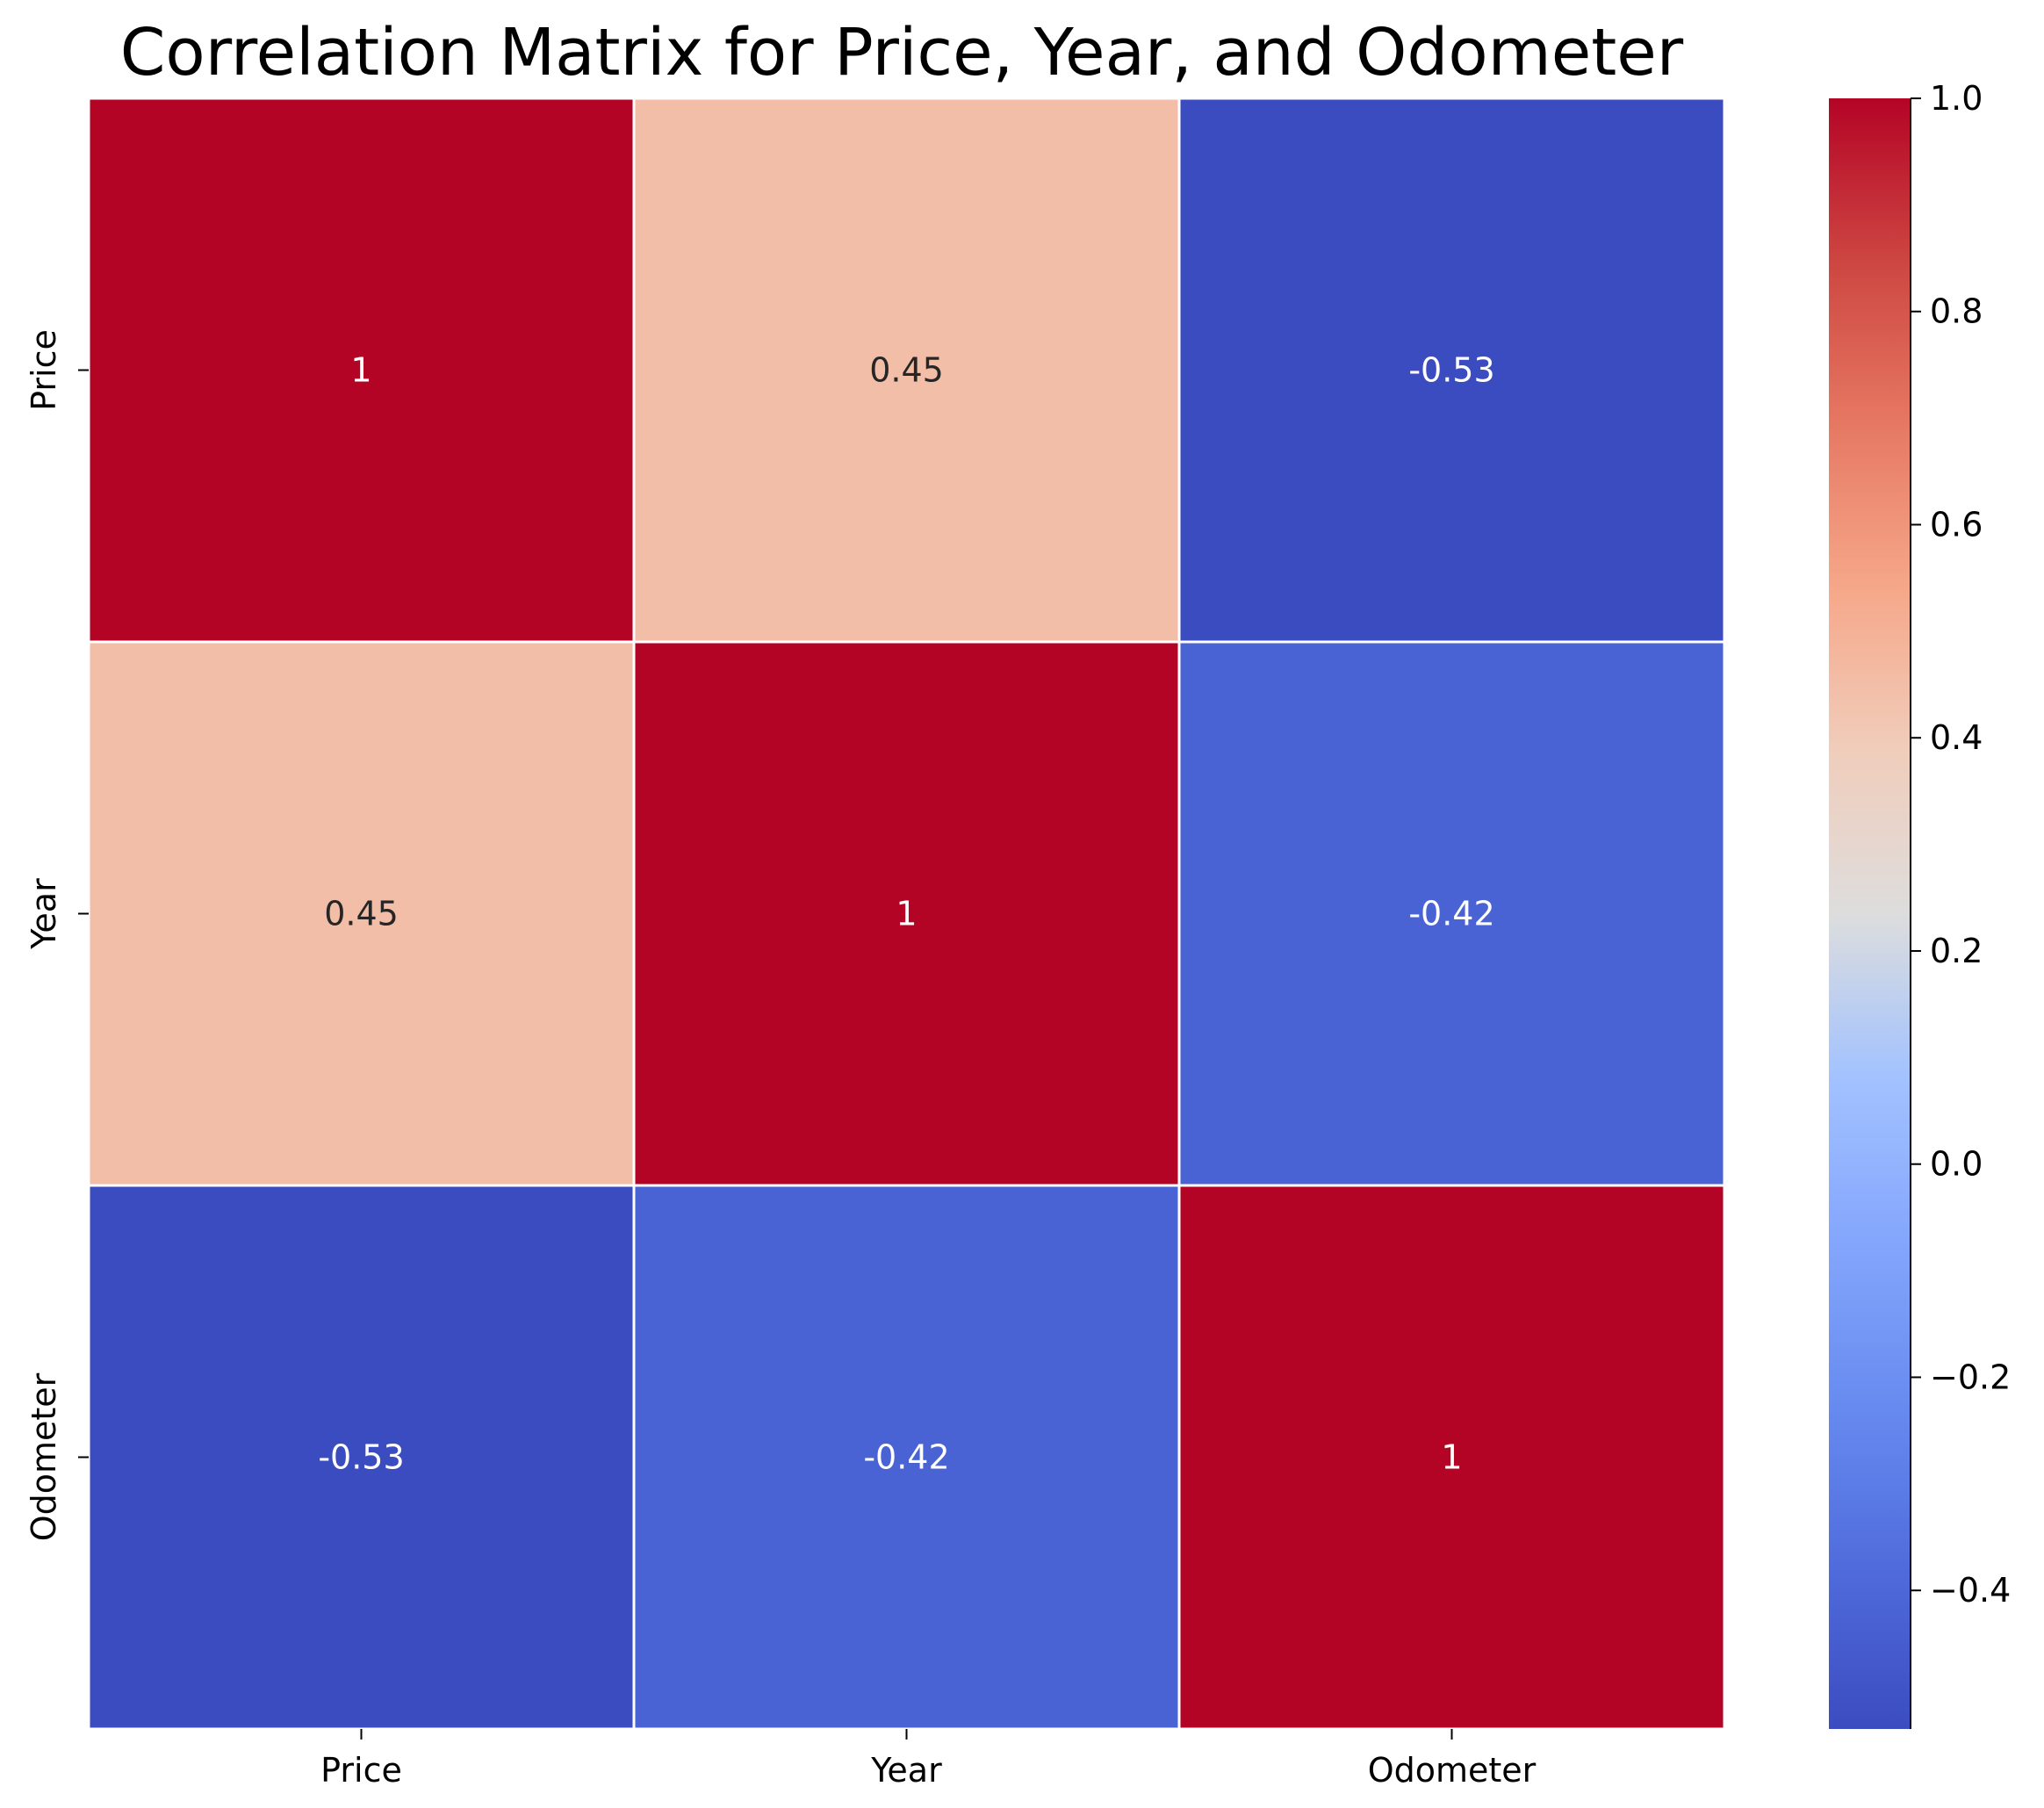  I want to click on colorbar-tick-label: 0.8, so click(1956, 311).